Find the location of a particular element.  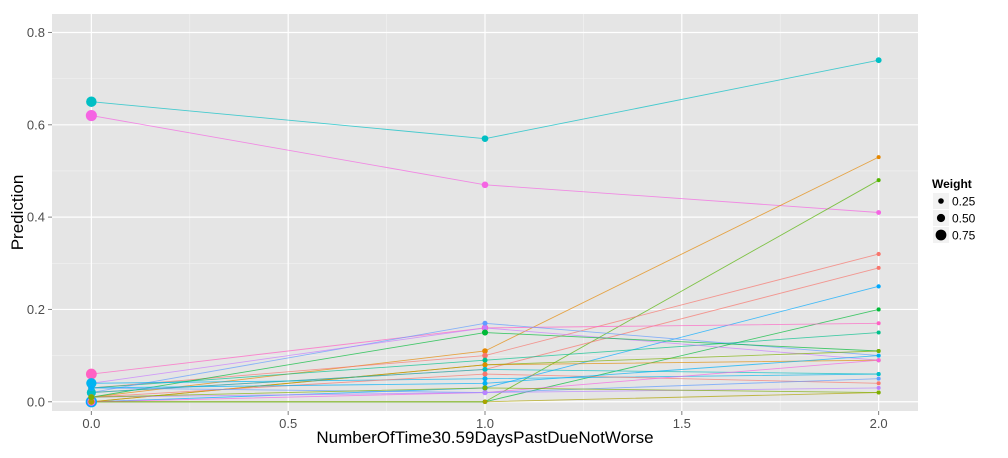

y-tick-label: 0.2 is located at coordinates (36, 309).